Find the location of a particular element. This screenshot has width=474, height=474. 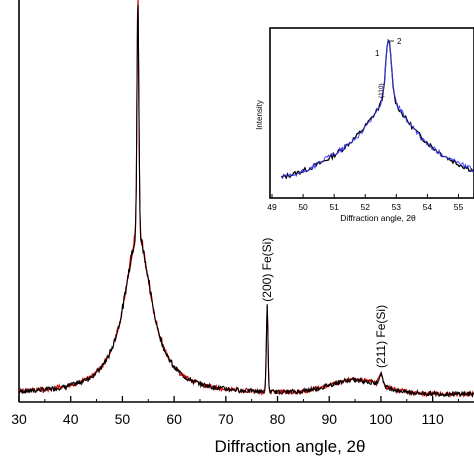

main-x-tick-label: 30 is located at coordinates (19, 419).